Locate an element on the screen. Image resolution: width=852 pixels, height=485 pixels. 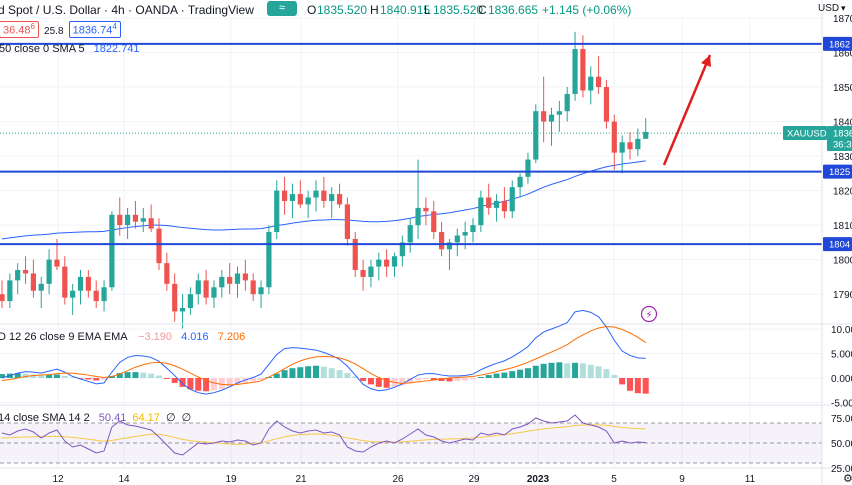
arrow-annotation is located at coordinates (687, 110).